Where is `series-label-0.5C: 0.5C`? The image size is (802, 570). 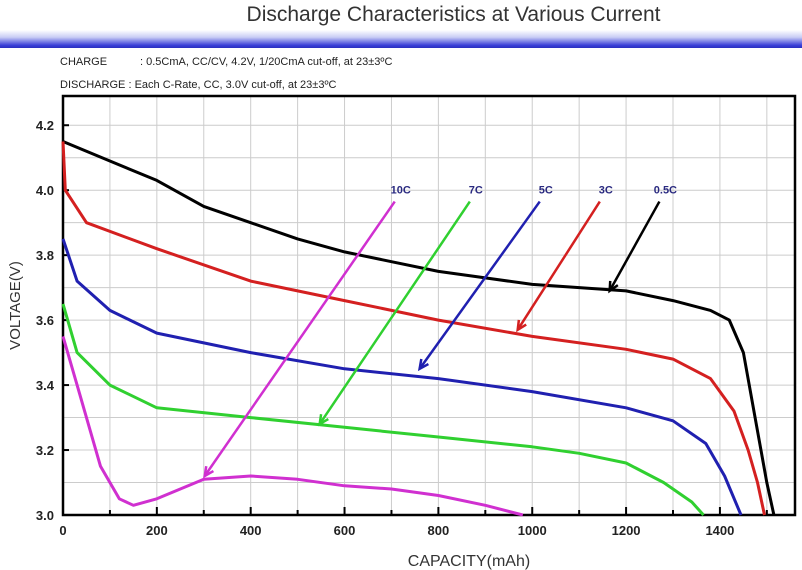
series-label-0.5C: 0.5C is located at coordinates (665, 191).